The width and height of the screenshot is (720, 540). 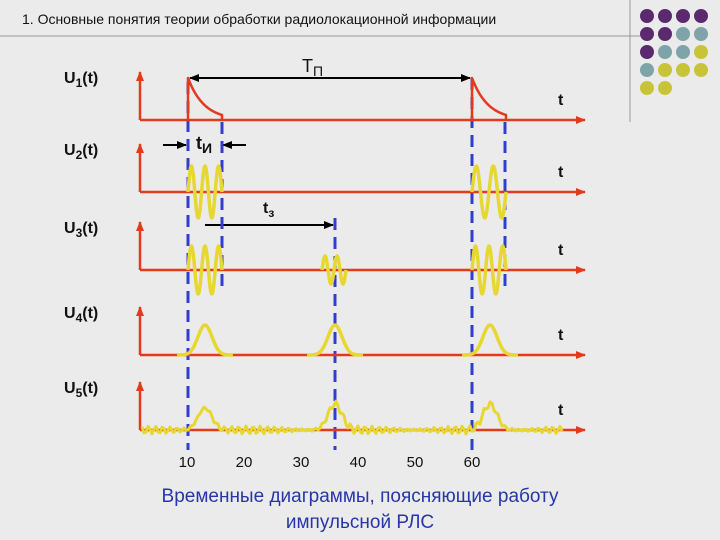 I want to click on signal-index: 3, so click(x=79, y=233).